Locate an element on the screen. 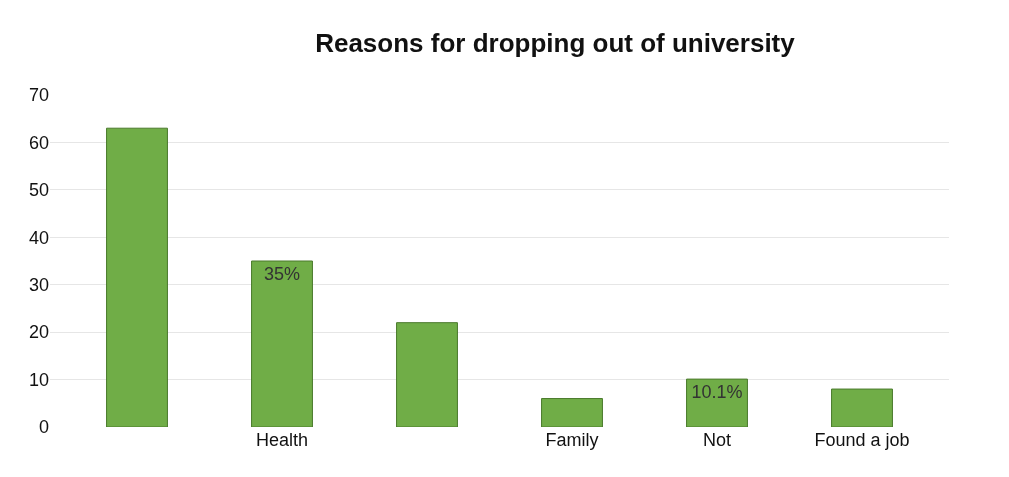 This screenshot has height=477, width=1009. y-tick-label: 40 is located at coordinates (38, 237).